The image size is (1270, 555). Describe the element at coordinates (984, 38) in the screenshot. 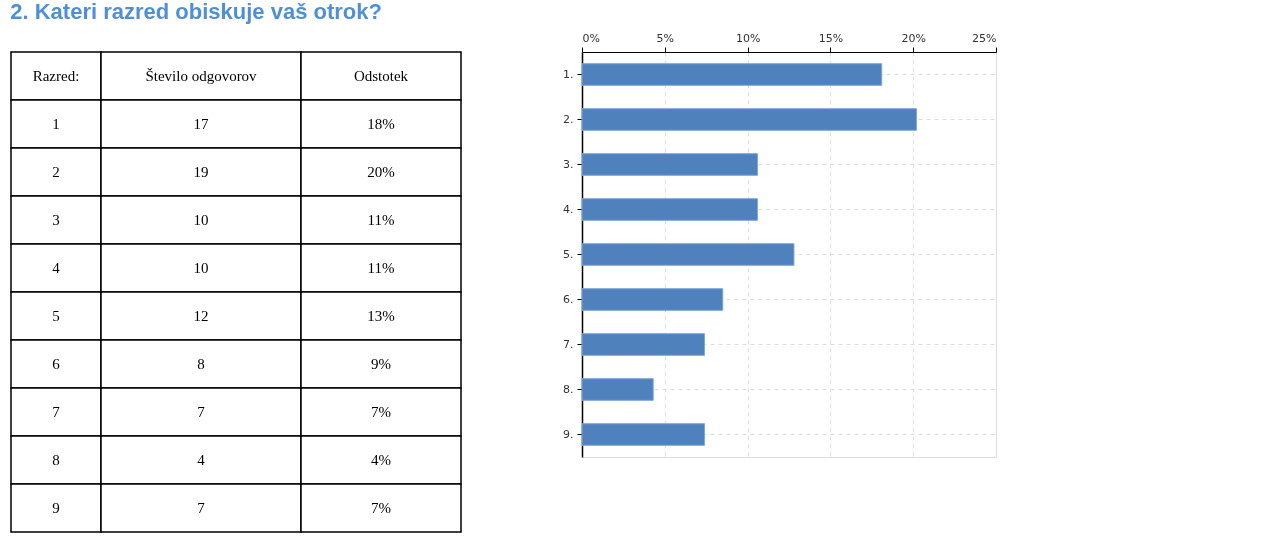

I see `x-tick-label: 25%` at that location.